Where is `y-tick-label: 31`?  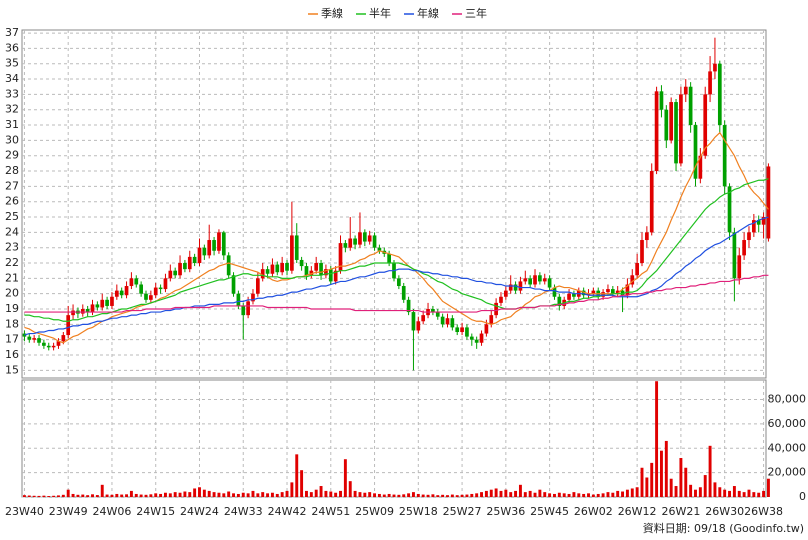
y-tick-label: 31 is located at coordinates (12, 124).